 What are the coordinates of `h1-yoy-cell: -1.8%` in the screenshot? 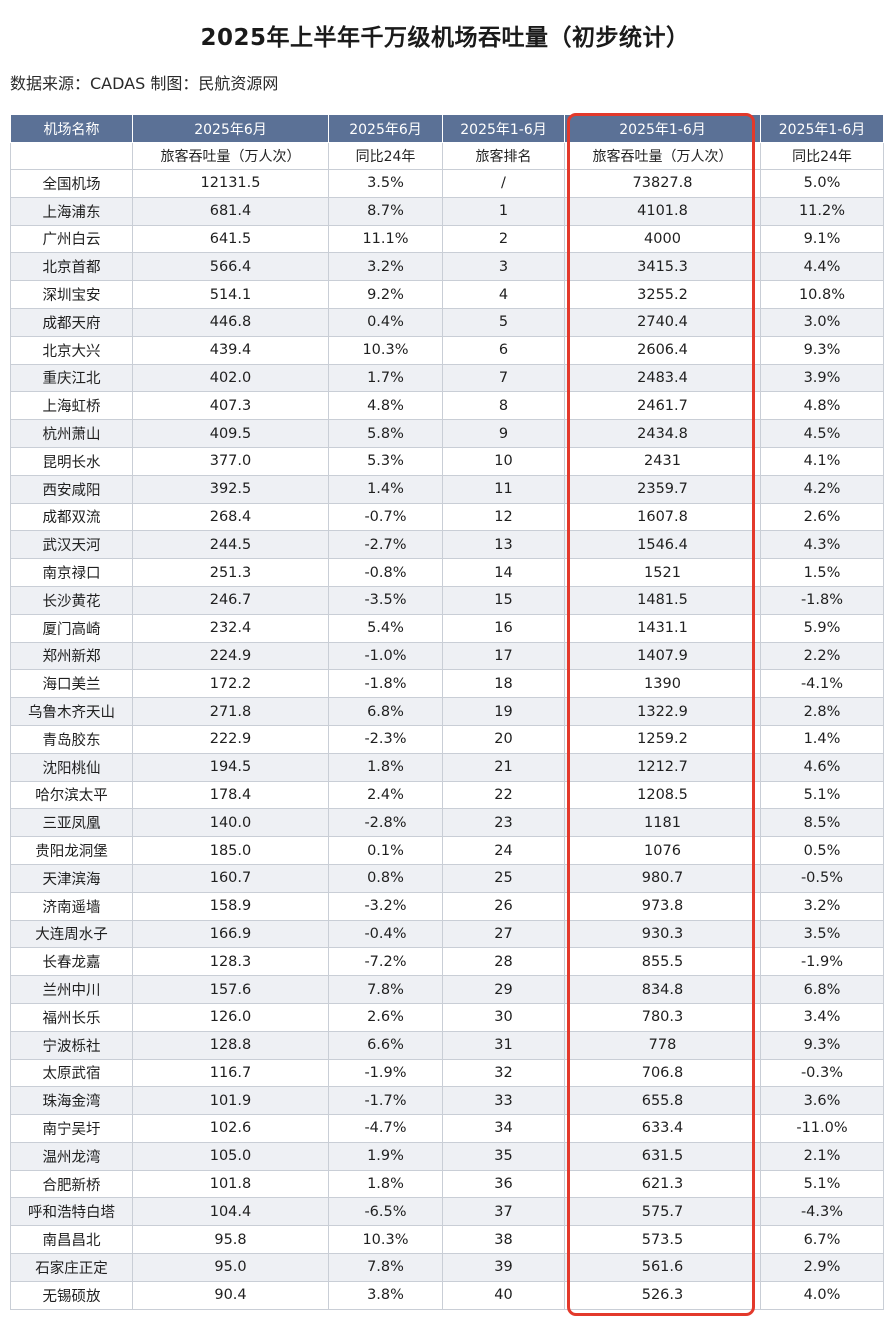 It's located at (822, 600).